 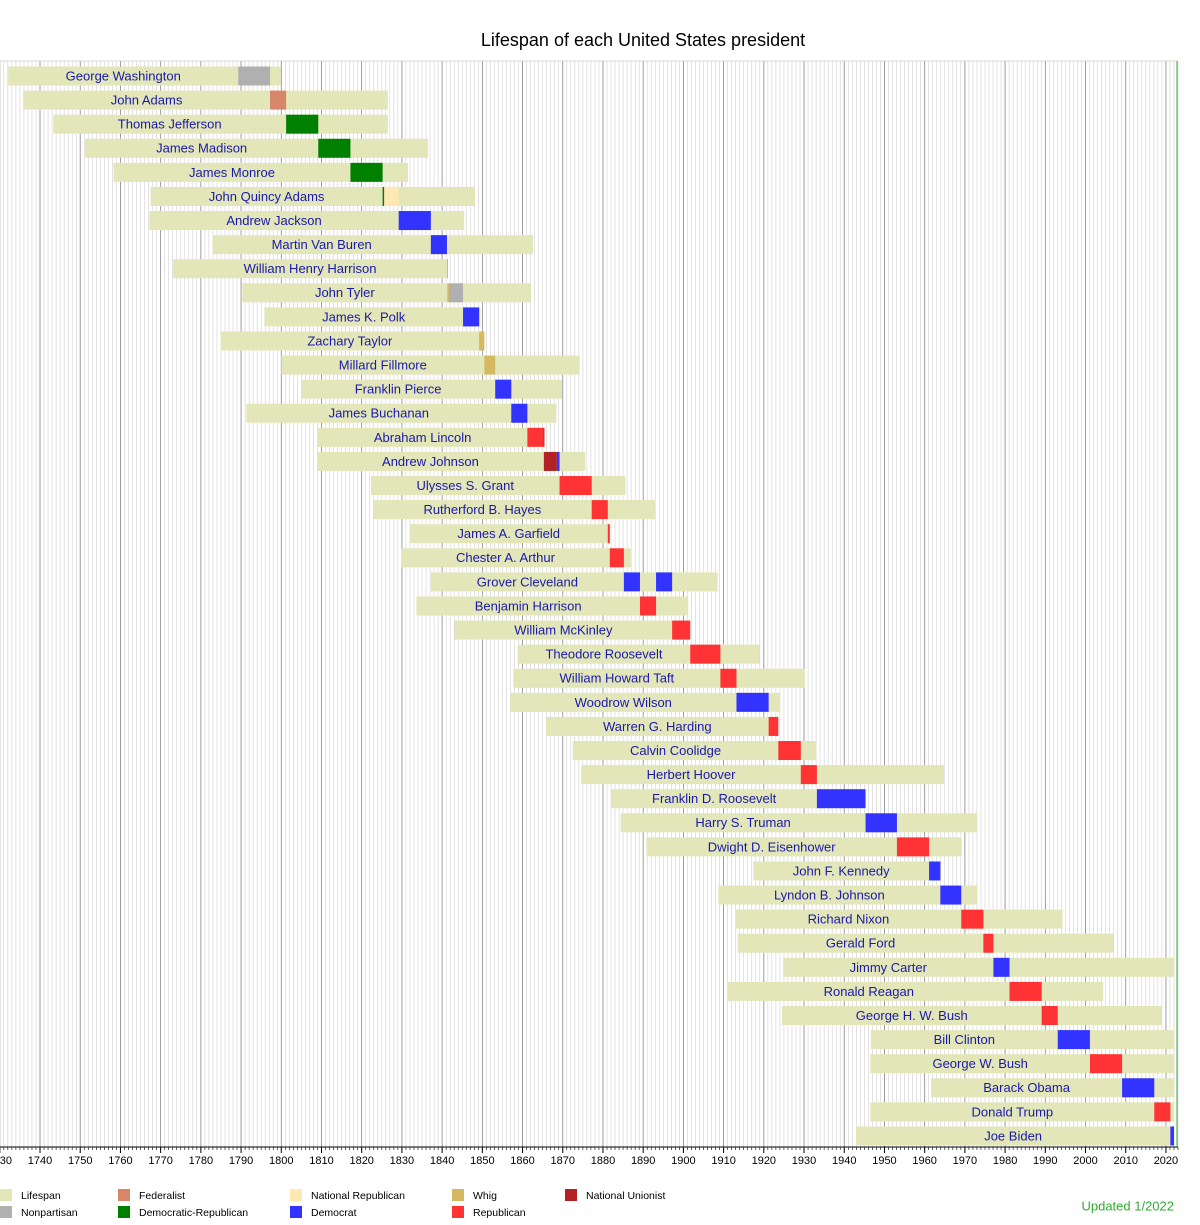 What do you see at coordinates (1085, 1161) in the screenshot?
I see `x-tick-label: 2000` at bounding box center [1085, 1161].